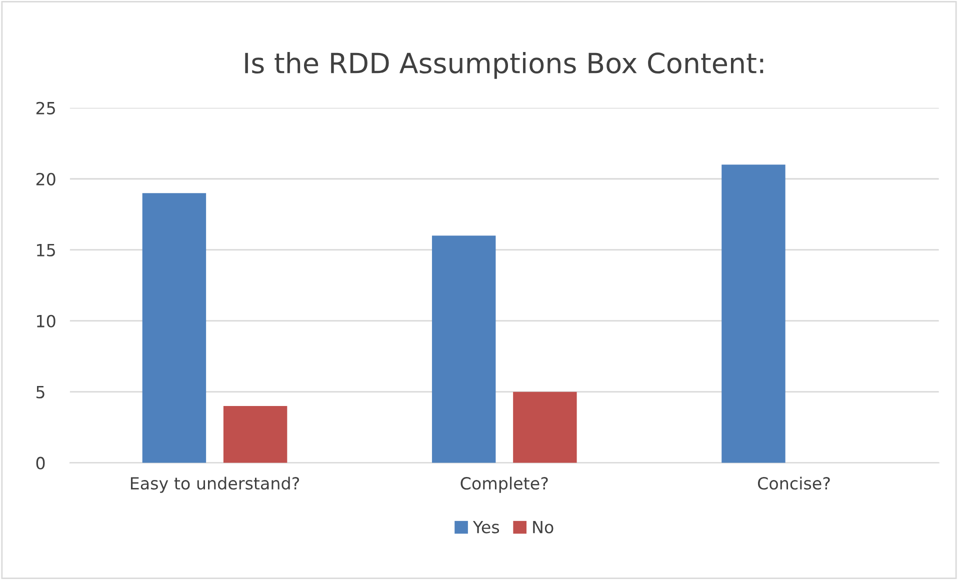 This screenshot has width=958, height=580. Describe the element at coordinates (46, 250) in the screenshot. I see `y-tick-label: 15` at that location.